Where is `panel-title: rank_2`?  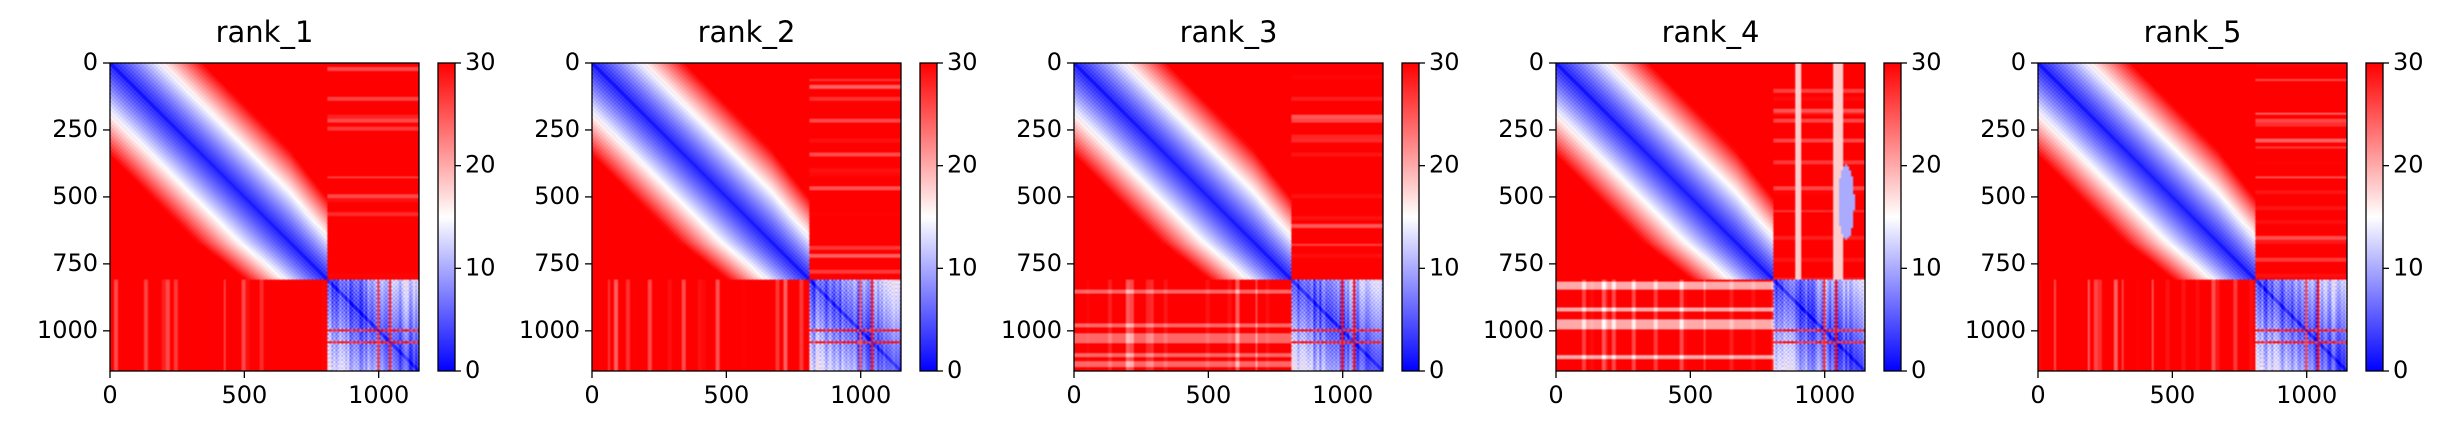
panel-title: rank_2 is located at coordinates (747, 32).